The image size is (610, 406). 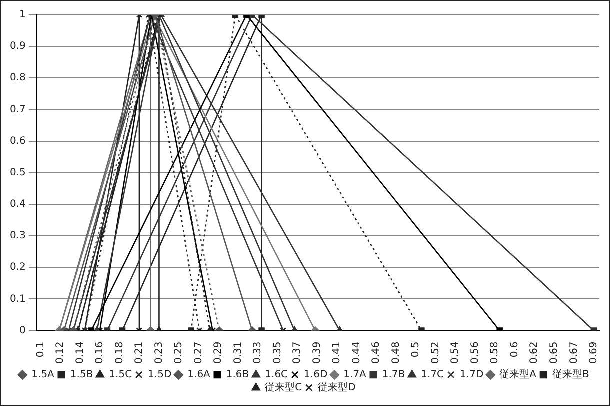 What do you see at coordinates (198, 353) in the screenshot?
I see `x-tick-label: 0.27` at bounding box center [198, 353].